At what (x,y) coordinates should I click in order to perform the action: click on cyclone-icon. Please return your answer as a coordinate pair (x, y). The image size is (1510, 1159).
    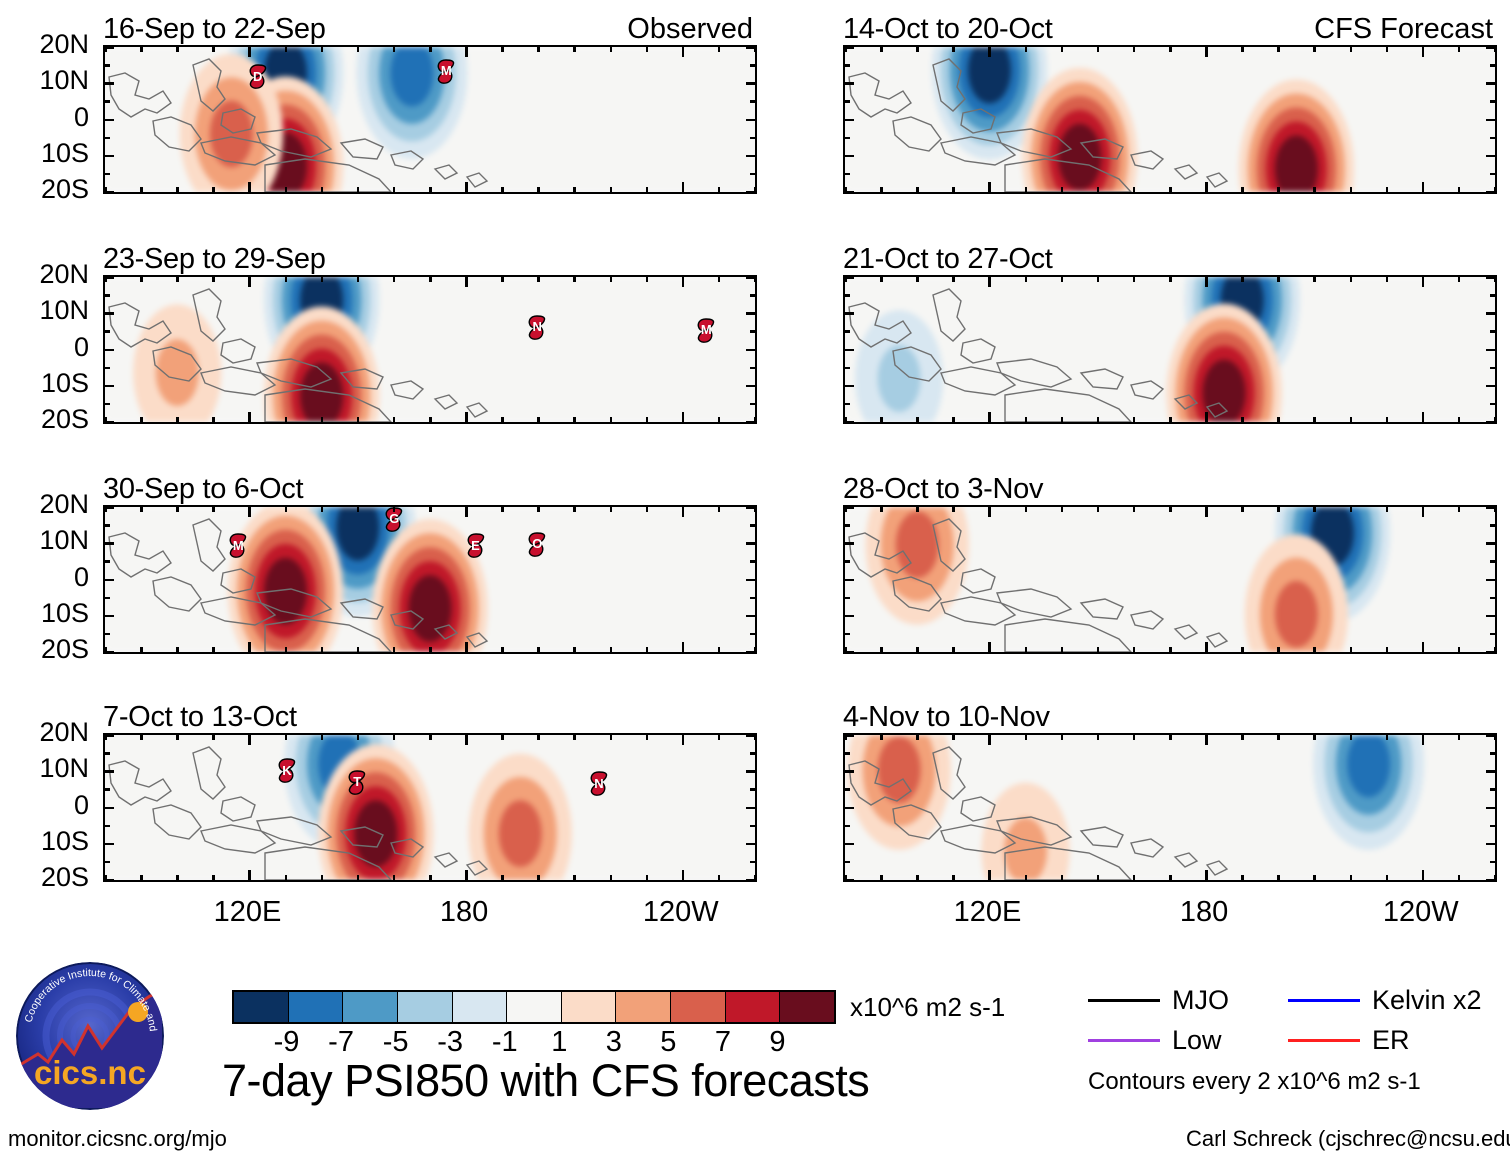
    Looking at the image, I should click on (238, 545).